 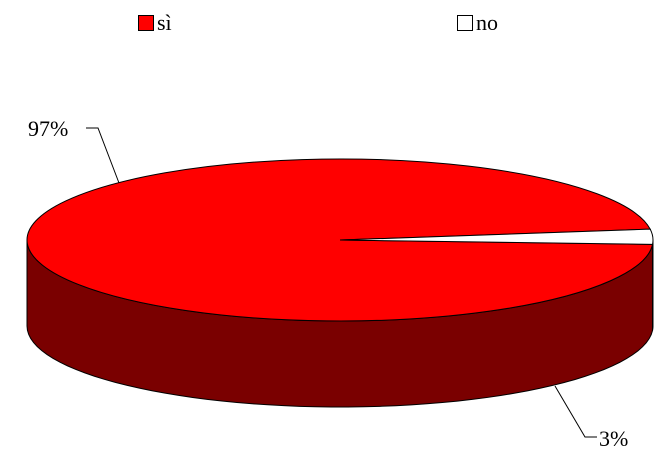 What do you see at coordinates (155, 23) in the screenshot?
I see `legend-item-si: sì` at bounding box center [155, 23].